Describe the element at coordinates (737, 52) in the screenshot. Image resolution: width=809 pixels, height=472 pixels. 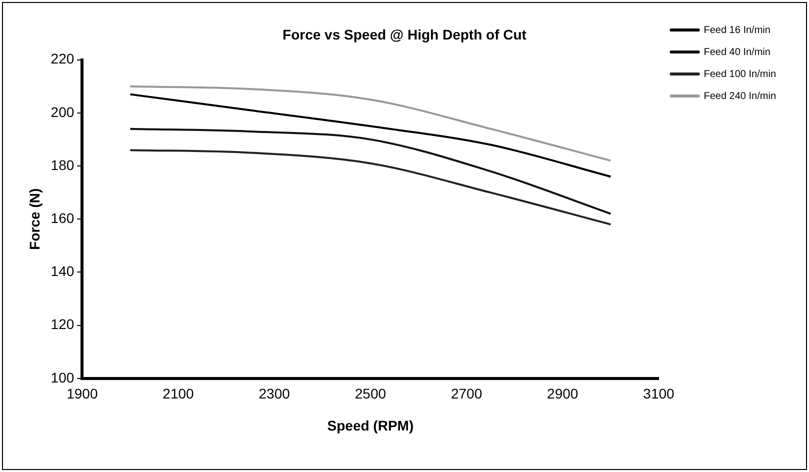
I see `legend-label: Feed 40 In/min` at that location.